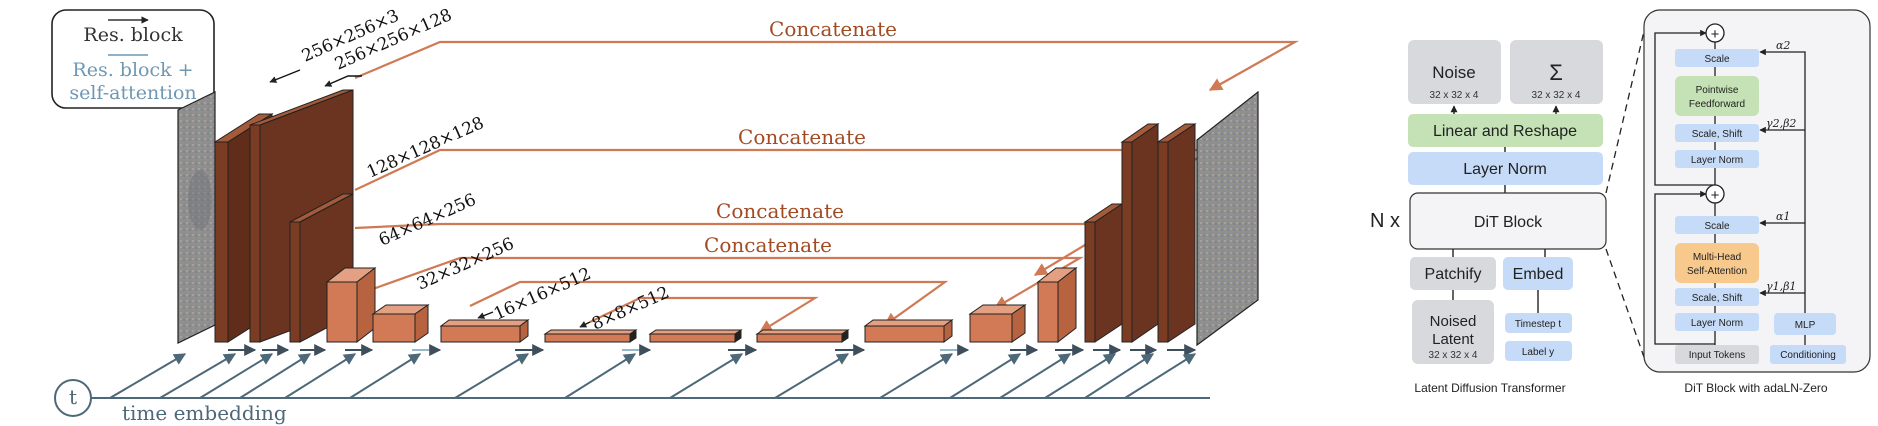 The width and height of the screenshot is (1878, 426). I want to click on noised-latent-line1: Noised, so click(1453, 321).